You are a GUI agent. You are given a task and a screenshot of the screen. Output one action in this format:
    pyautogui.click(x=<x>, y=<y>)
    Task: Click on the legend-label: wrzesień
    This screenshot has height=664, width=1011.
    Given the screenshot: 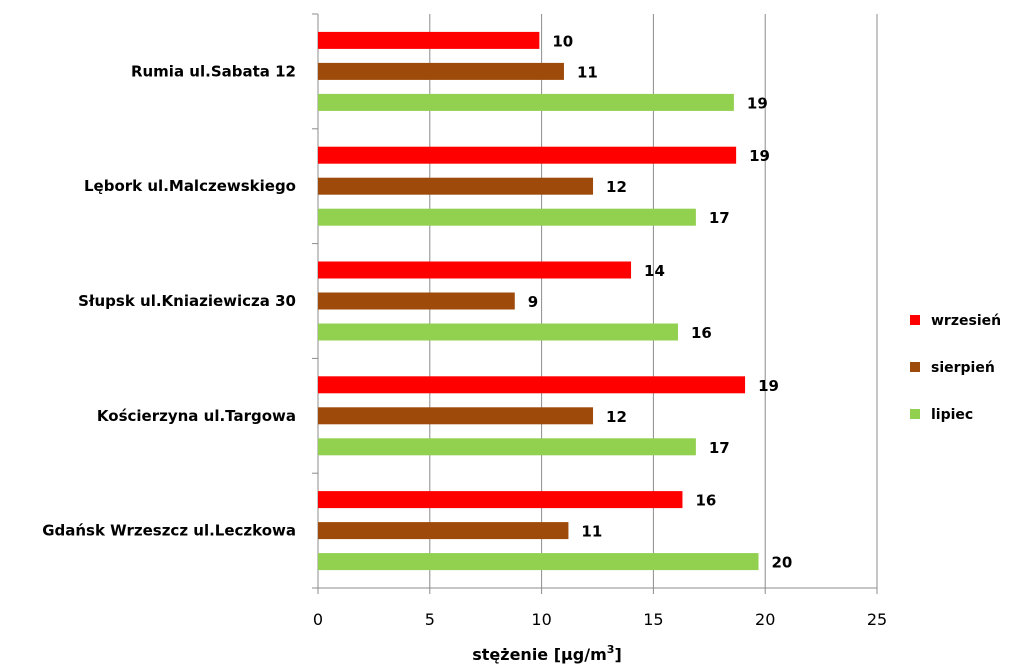 What is the action you would take?
    pyautogui.click(x=966, y=321)
    